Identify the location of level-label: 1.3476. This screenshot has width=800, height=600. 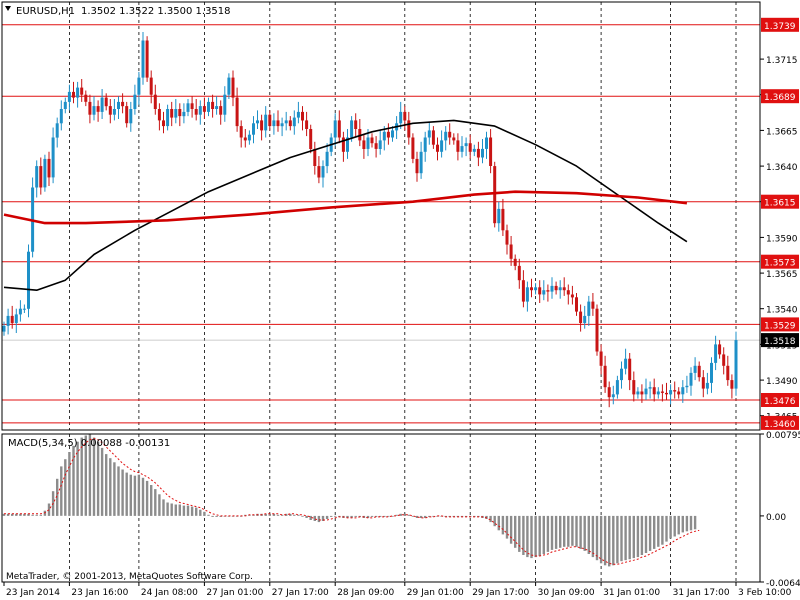
(780, 402).